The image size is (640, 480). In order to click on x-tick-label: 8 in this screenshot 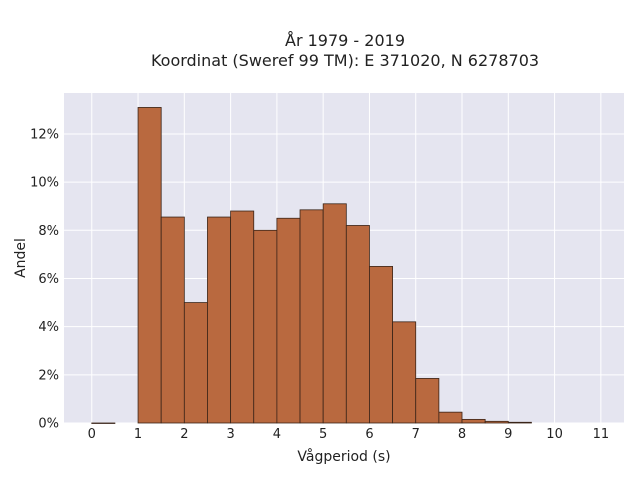, I will do `click(462, 434)`.